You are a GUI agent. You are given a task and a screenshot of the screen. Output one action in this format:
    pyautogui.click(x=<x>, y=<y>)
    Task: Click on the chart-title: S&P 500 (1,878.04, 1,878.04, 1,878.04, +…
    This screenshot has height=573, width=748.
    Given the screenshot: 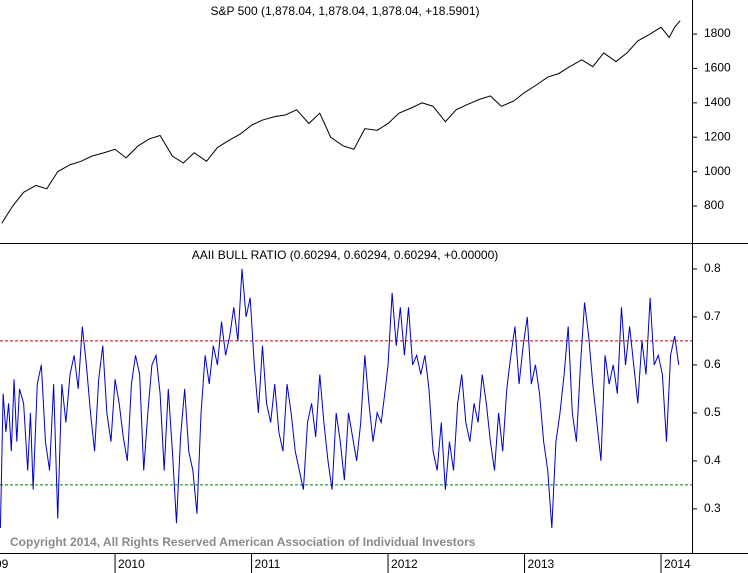 What is the action you would take?
    pyautogui.click(x=345, y=11)
    